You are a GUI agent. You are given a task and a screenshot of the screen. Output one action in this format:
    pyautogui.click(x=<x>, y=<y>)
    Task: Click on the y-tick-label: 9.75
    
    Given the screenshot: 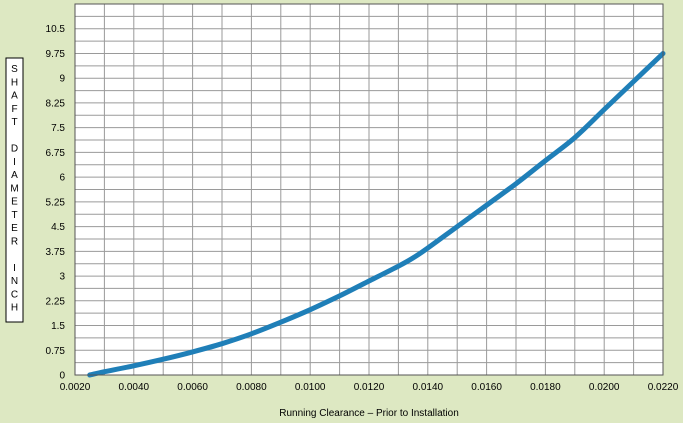 What is the action you would take?
    pyautogui.click(x=56, y=54)
    